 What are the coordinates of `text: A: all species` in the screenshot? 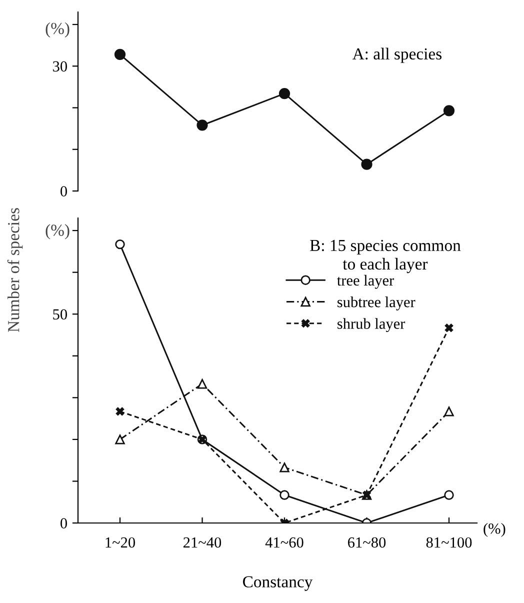 It's located at (397, 55).